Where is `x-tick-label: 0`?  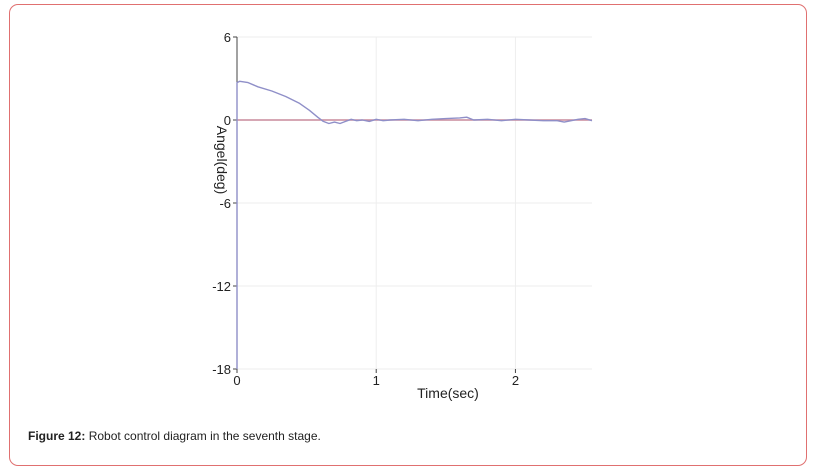 x-tick-label: 0 is located at coordinates (236, 380).